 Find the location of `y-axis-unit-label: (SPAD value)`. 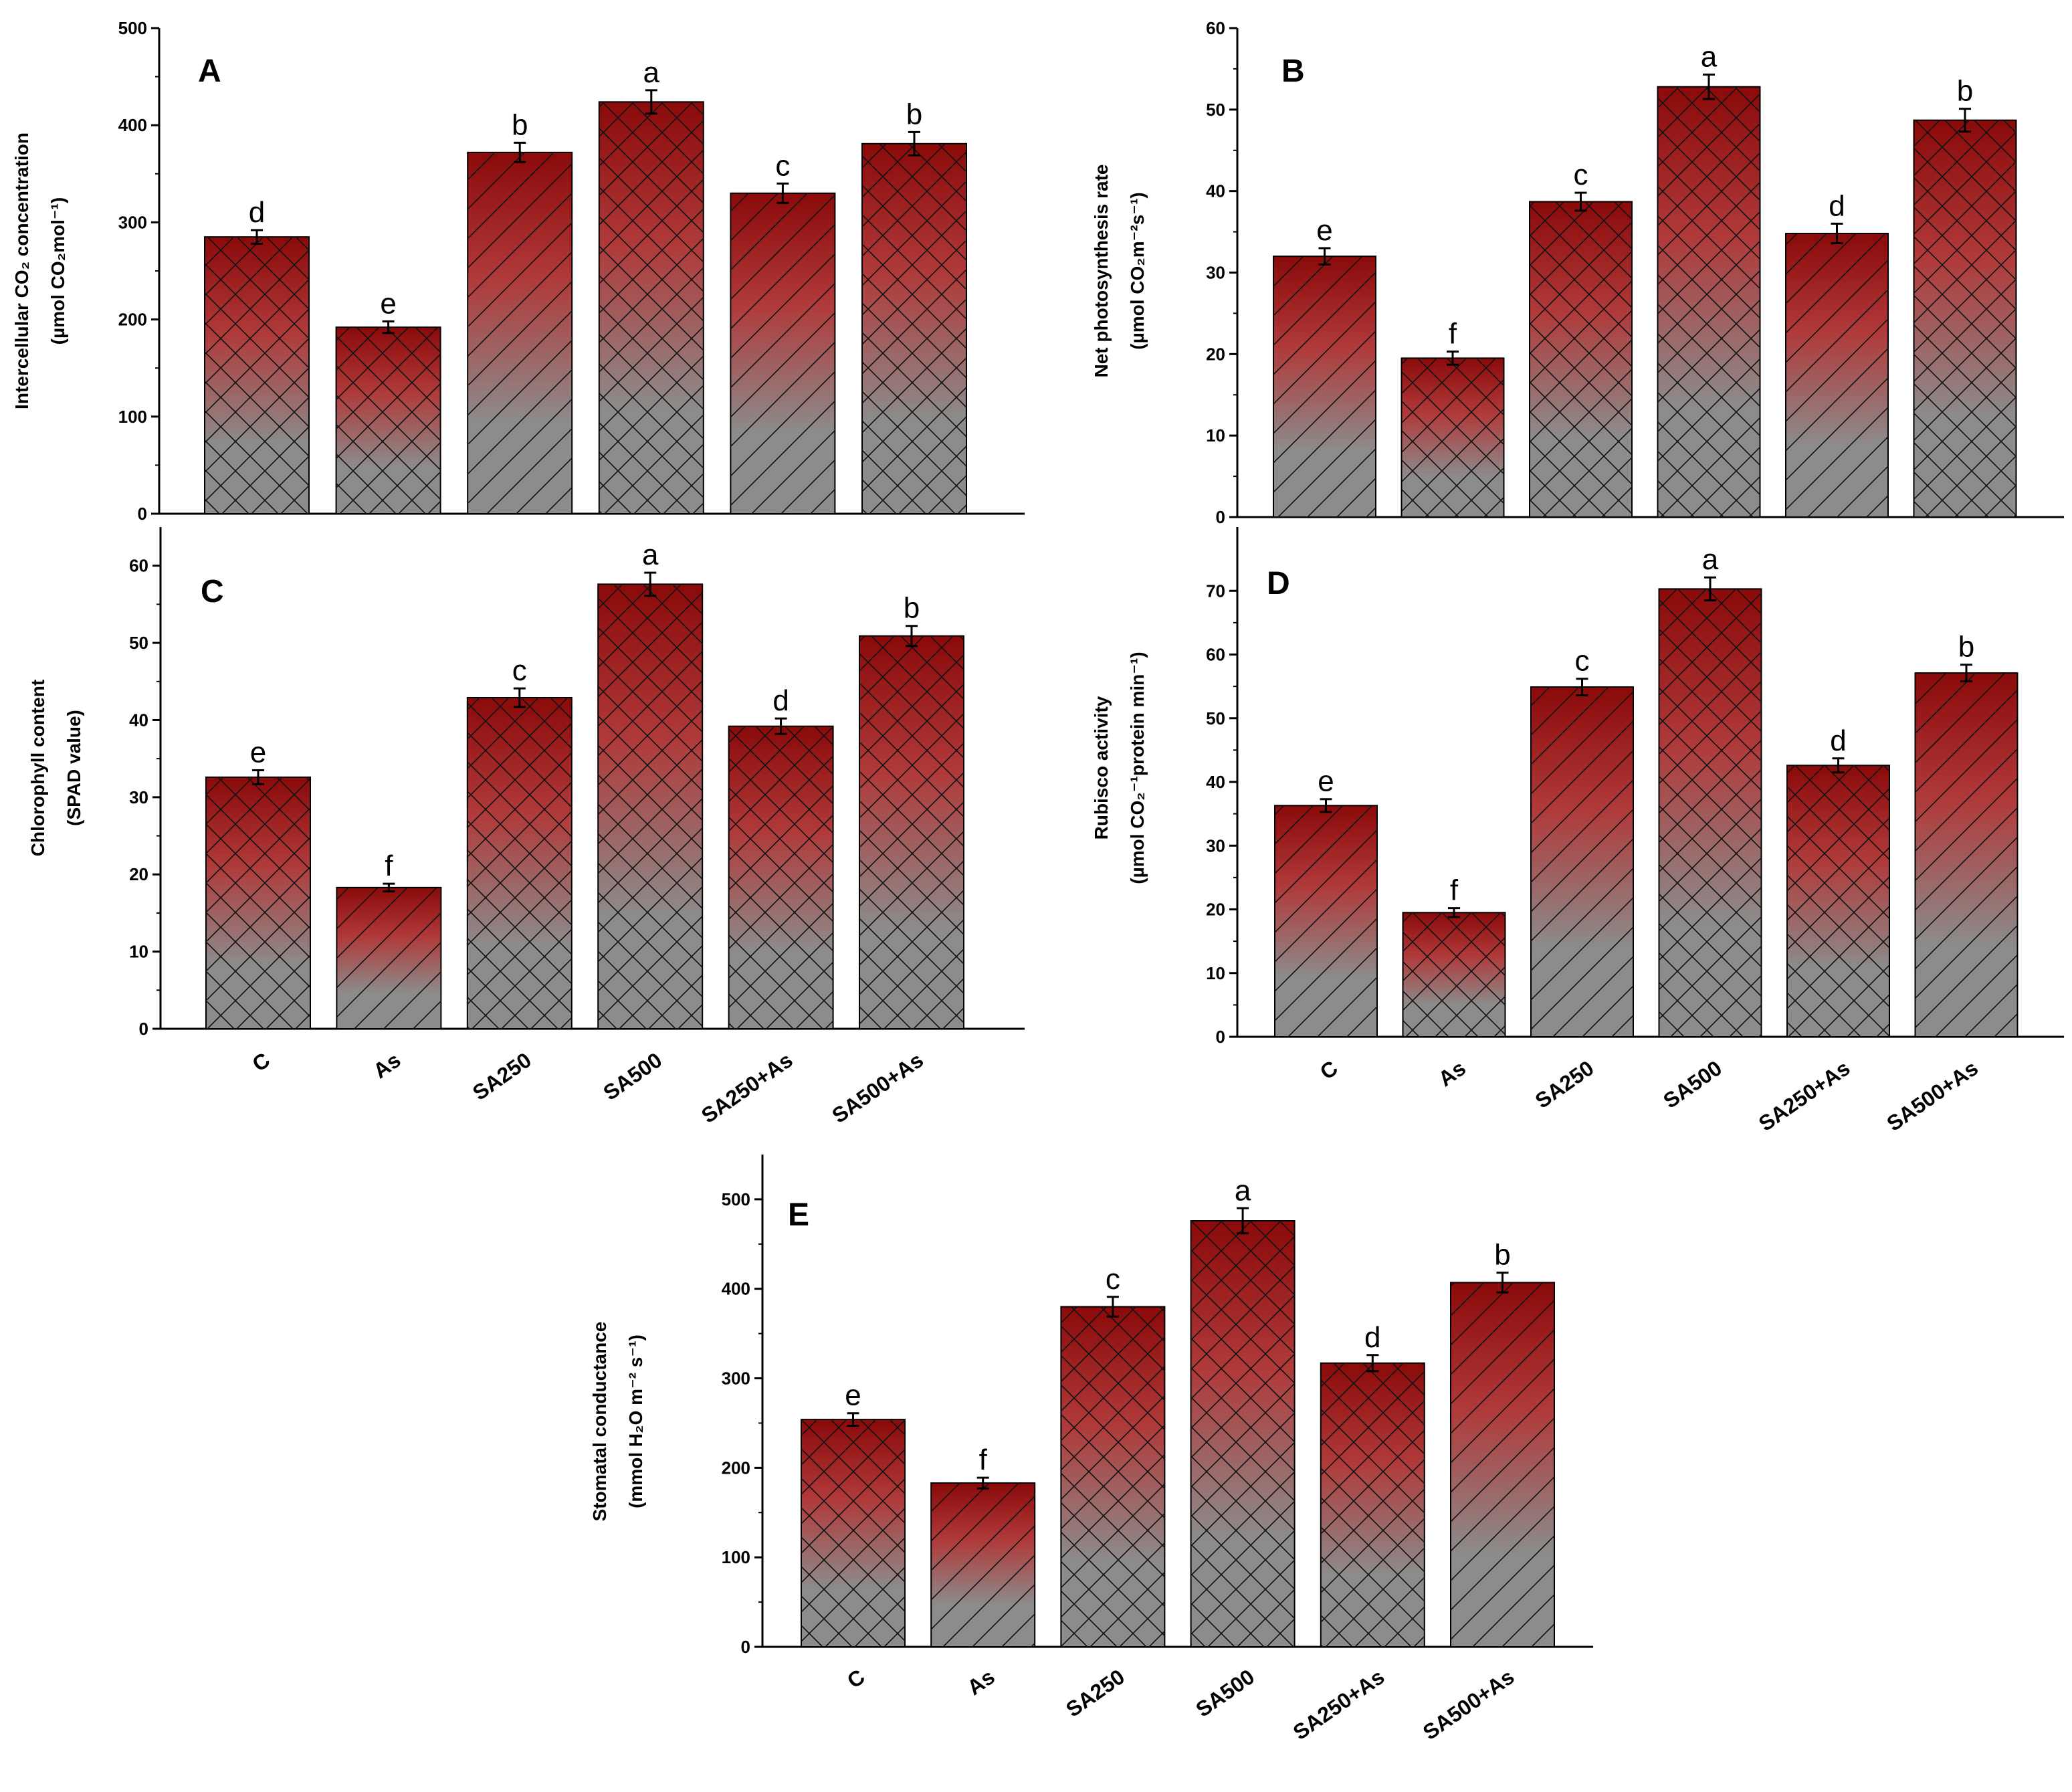

y-axis-unit-label: (SPAD value) is located at coordinates (74, 768).